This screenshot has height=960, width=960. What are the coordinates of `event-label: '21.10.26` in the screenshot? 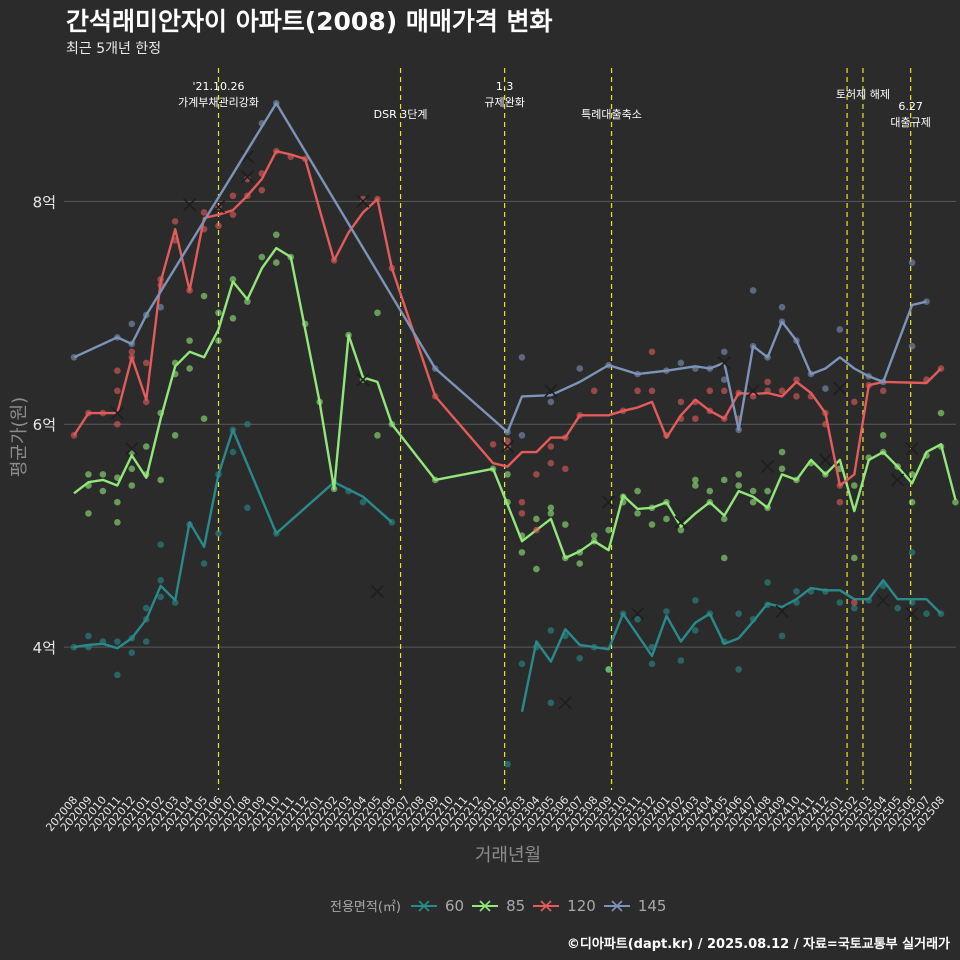 It's located at (218, 86).